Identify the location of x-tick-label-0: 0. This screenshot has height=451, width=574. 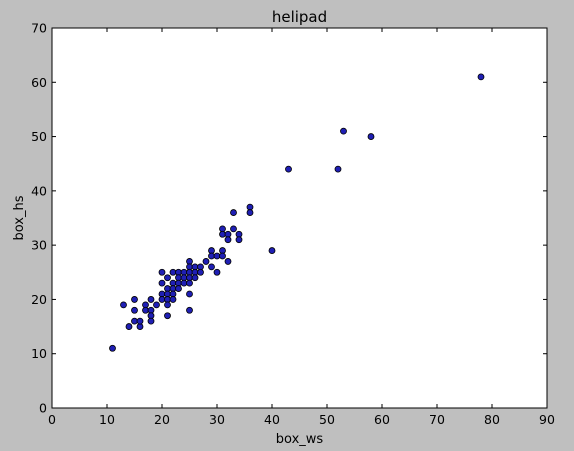
(52, 419).